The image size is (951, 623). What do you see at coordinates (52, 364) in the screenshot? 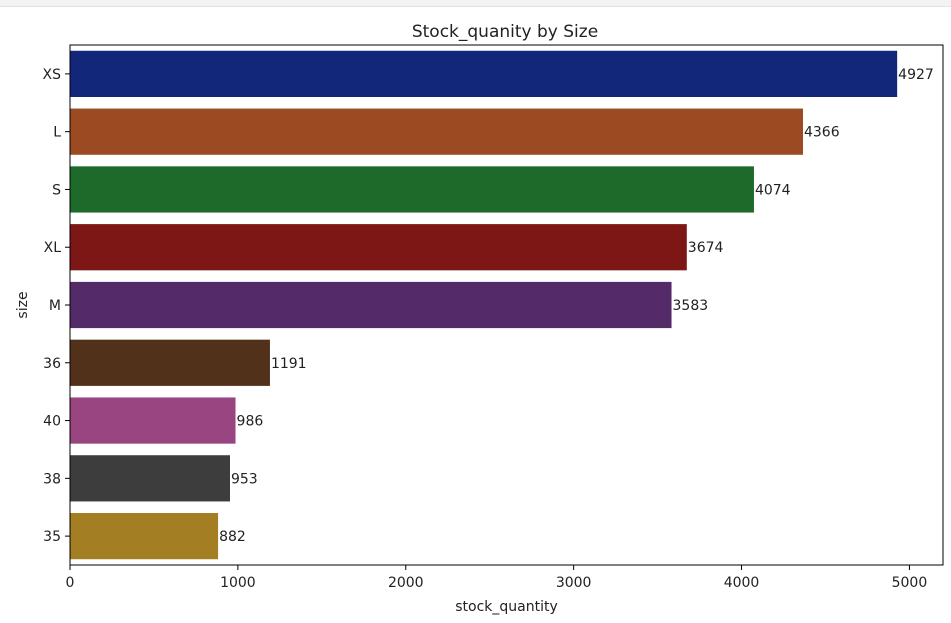
I see `y-tick-label-36: 36` at bounding box center [52, 364].